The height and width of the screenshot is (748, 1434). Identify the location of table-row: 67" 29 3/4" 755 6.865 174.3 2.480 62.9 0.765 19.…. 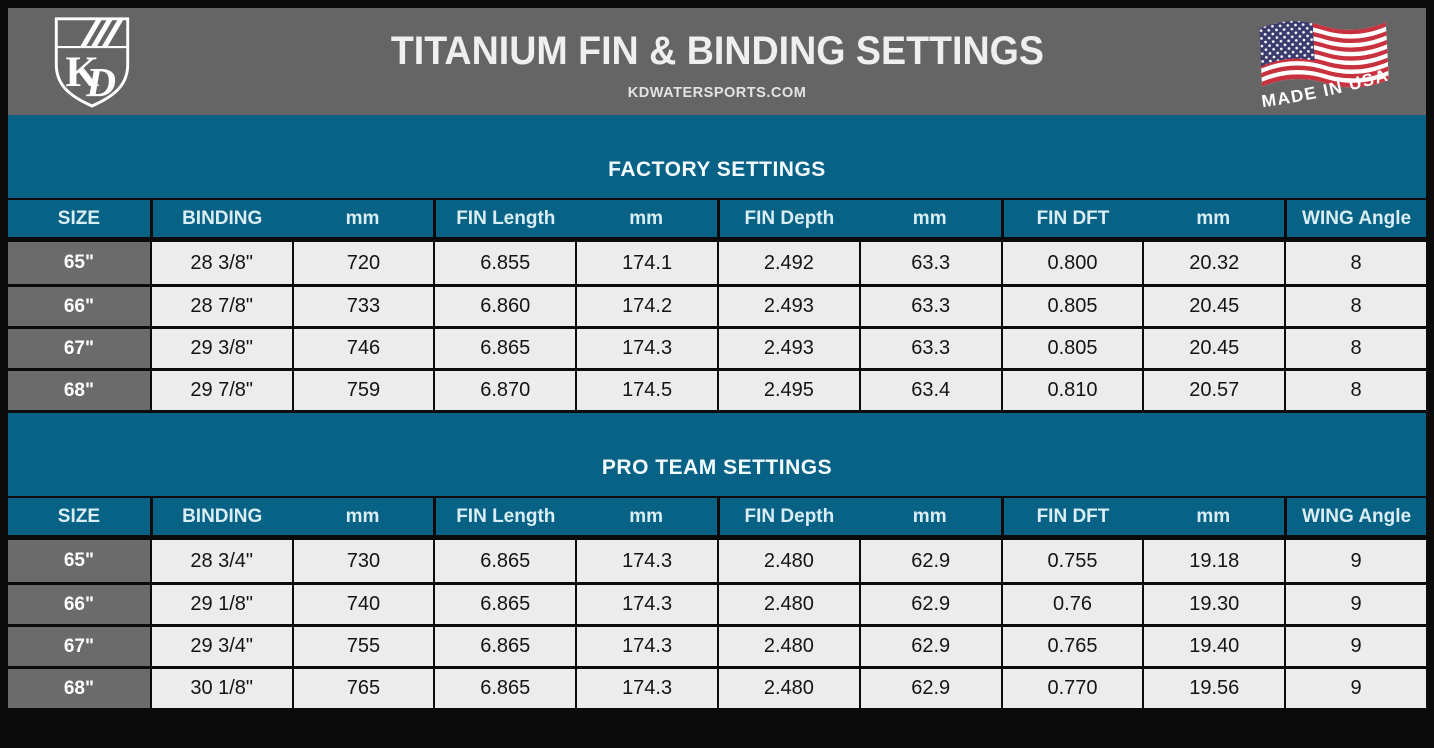
(717, 645).